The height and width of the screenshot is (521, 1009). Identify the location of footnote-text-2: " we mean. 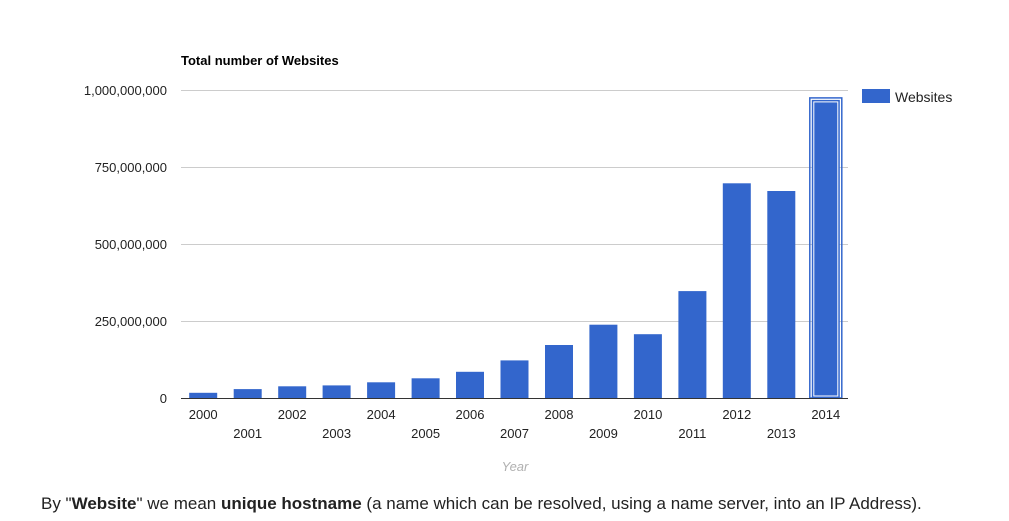
(178, 503).